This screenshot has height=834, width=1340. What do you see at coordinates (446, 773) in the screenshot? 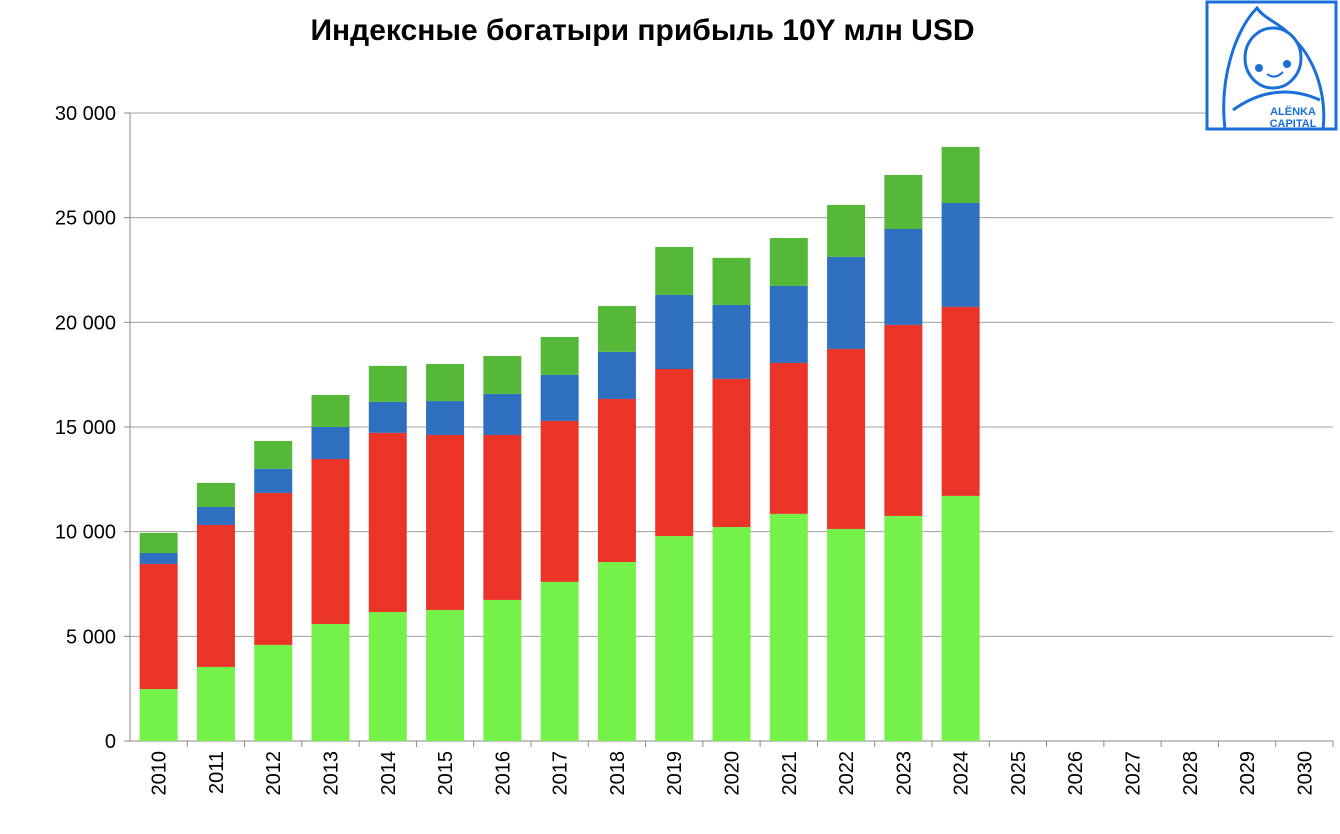
I see `x-tick-label: 2015` at bounding box center [446, 773].